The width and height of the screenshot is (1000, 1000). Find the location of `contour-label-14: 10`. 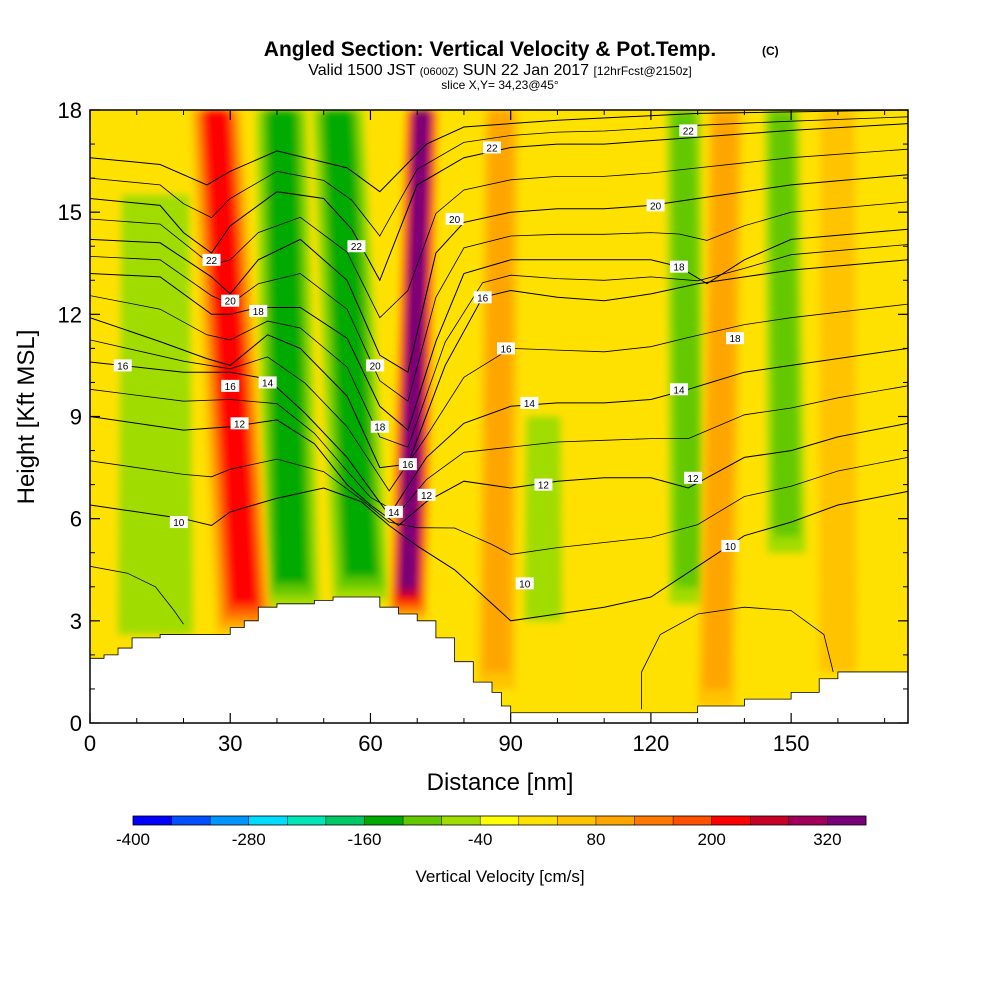

contour-label-14: 10 is located at coordinates (524, 583).